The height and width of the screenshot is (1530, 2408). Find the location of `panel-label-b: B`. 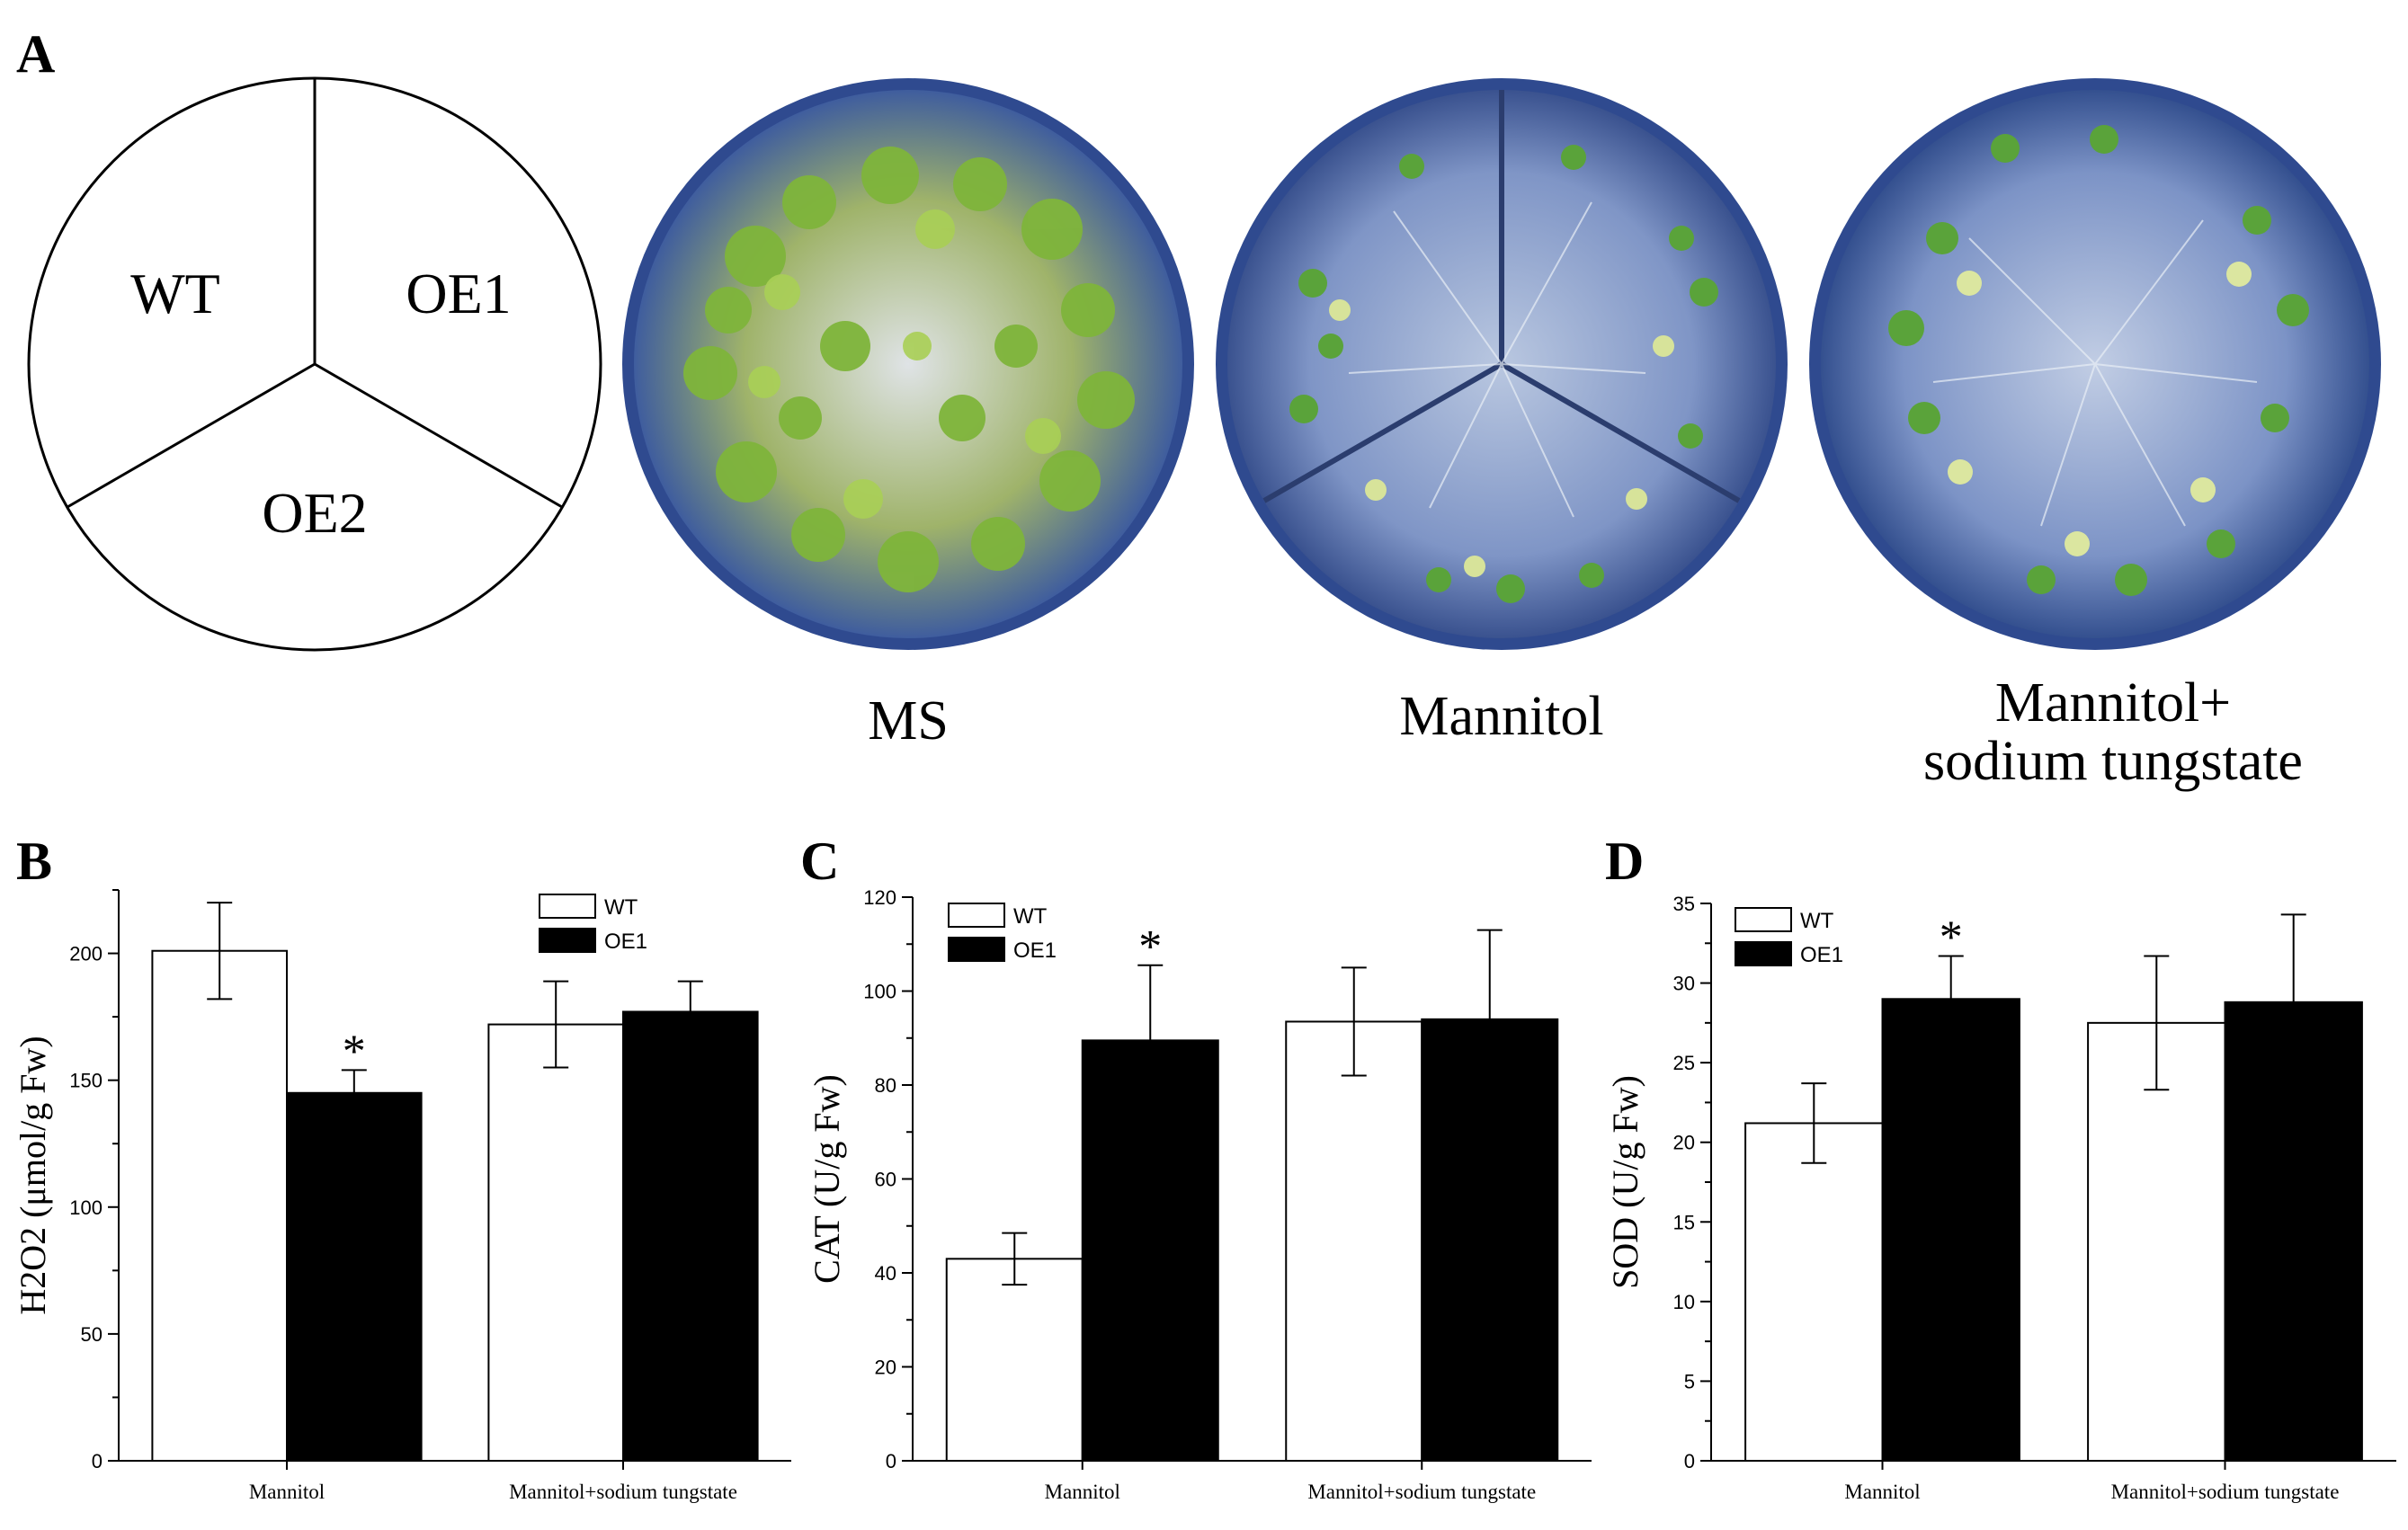

panel-label-b: B is located at coordinates (34, 861).